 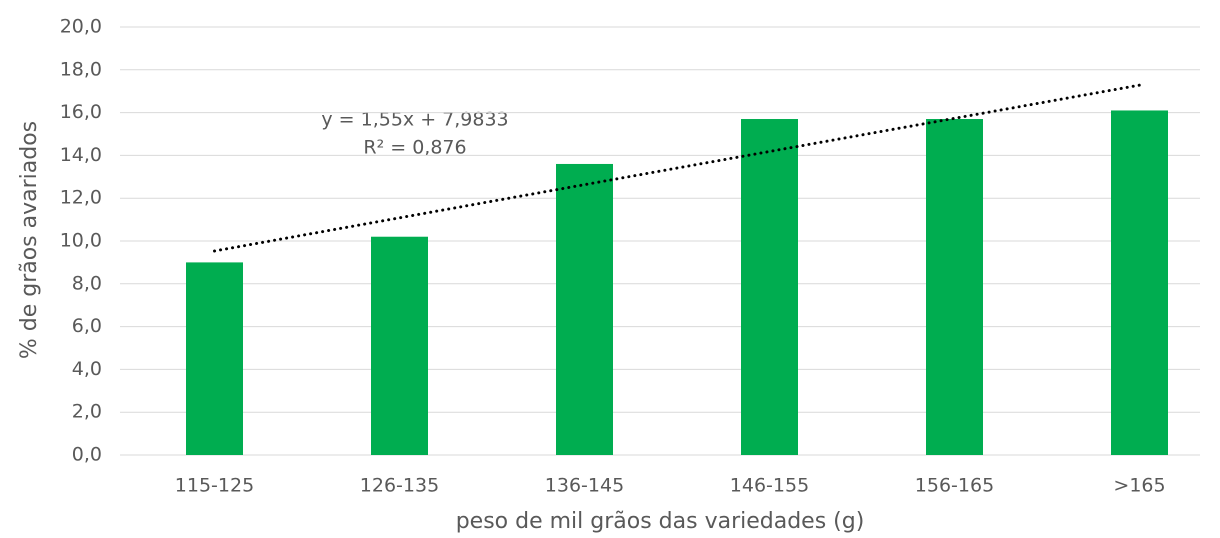 What do you see at coordinates (660, 521) in the screenshot?
I see `x-axis-title: peso de mil grãos das variedades (g)` at bounding box center [660, 521].